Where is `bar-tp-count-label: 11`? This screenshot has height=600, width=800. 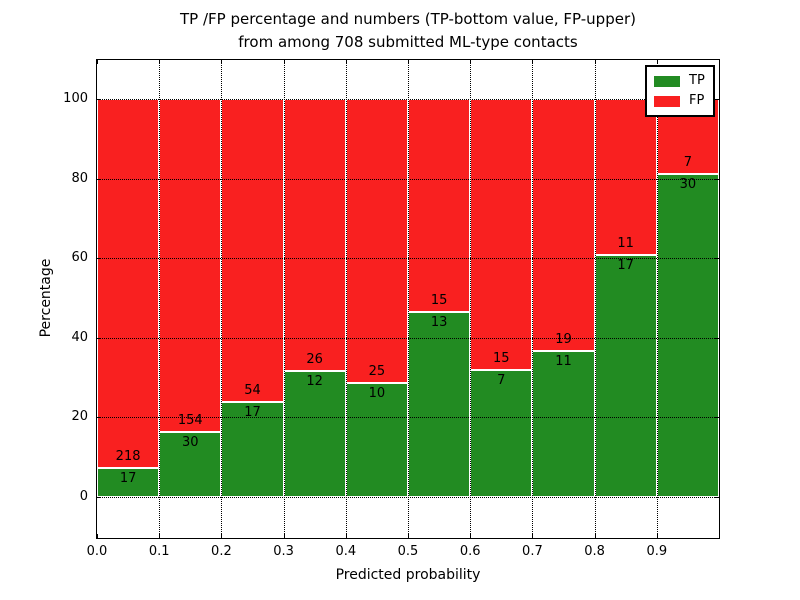 bar-tp-count-label: 11 is located at coordinates (563, 362).